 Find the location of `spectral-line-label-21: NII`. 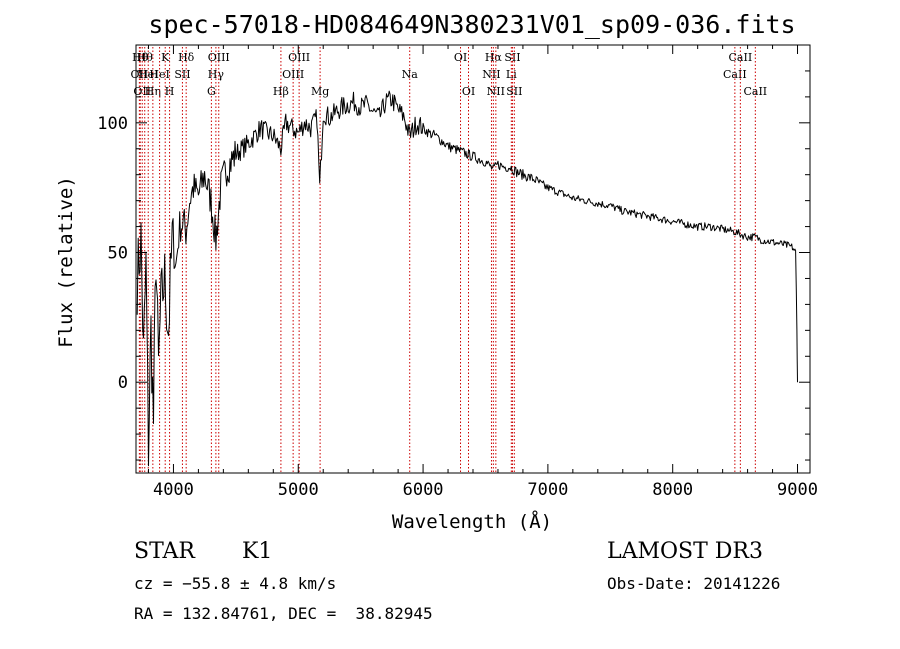

spectral-line-label-21: NII is located at coordinates (491, 74).